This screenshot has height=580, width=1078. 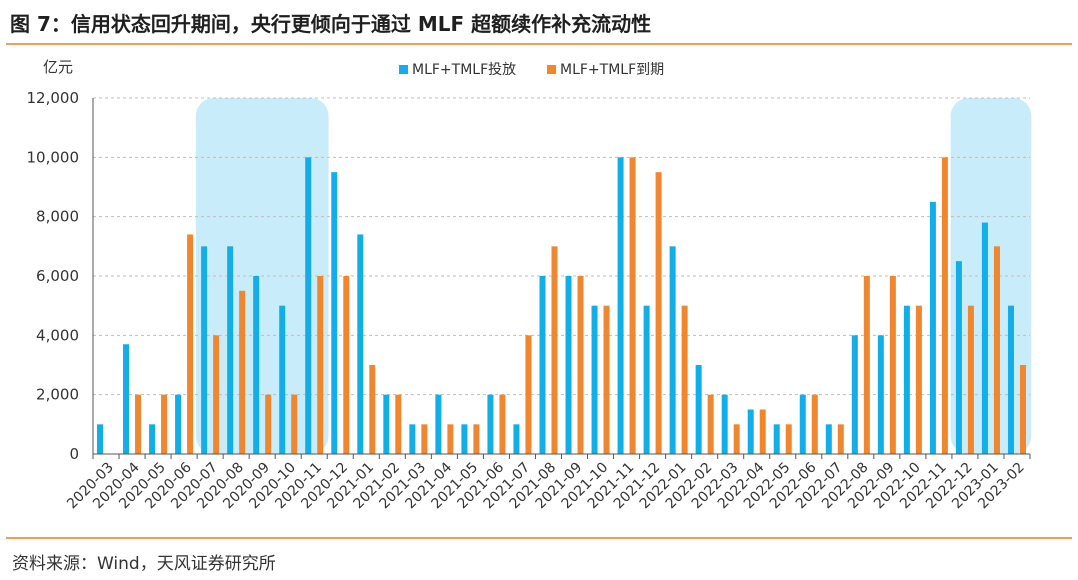 What do you see at coordinates (57, 335) in the screenshot?
I see `y-tick-label: 4,000` at bounding box center [57, 335].